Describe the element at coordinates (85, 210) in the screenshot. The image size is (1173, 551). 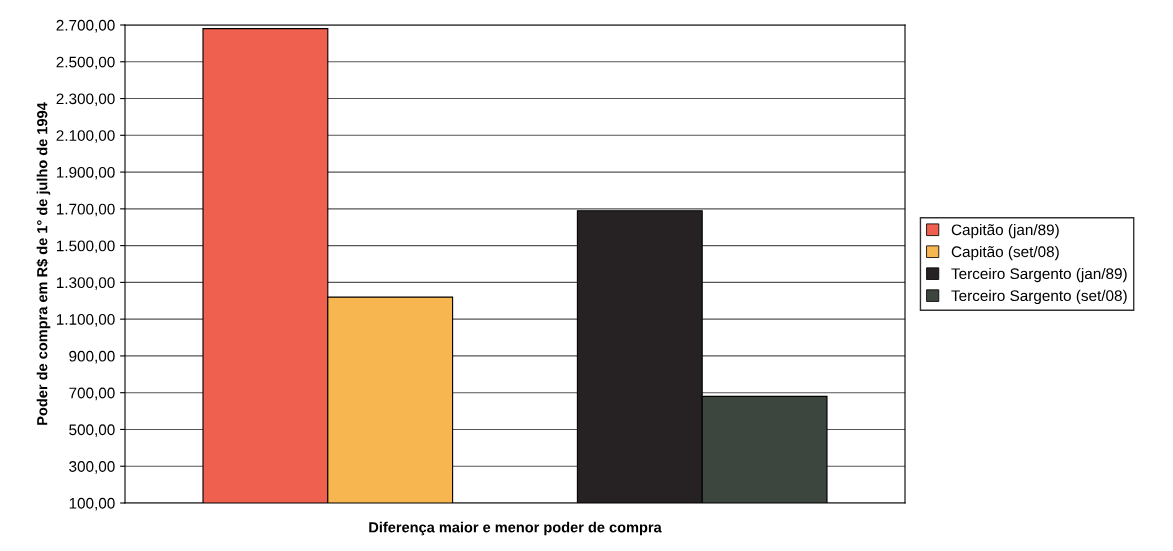
I see `y-tick-label: 1.700,00` at that location.